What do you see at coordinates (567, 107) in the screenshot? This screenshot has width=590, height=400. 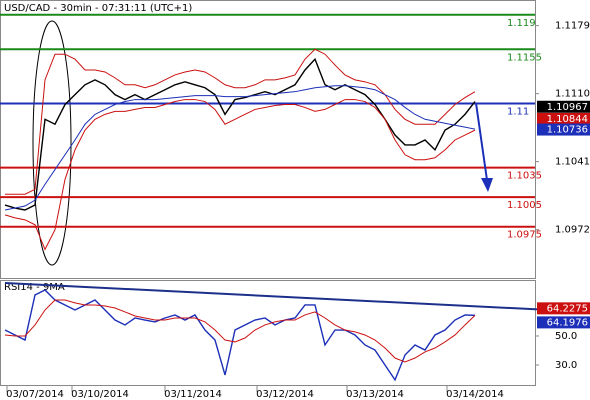 I see `value-box-label: 1.10967` at bounding box center [567, 107].